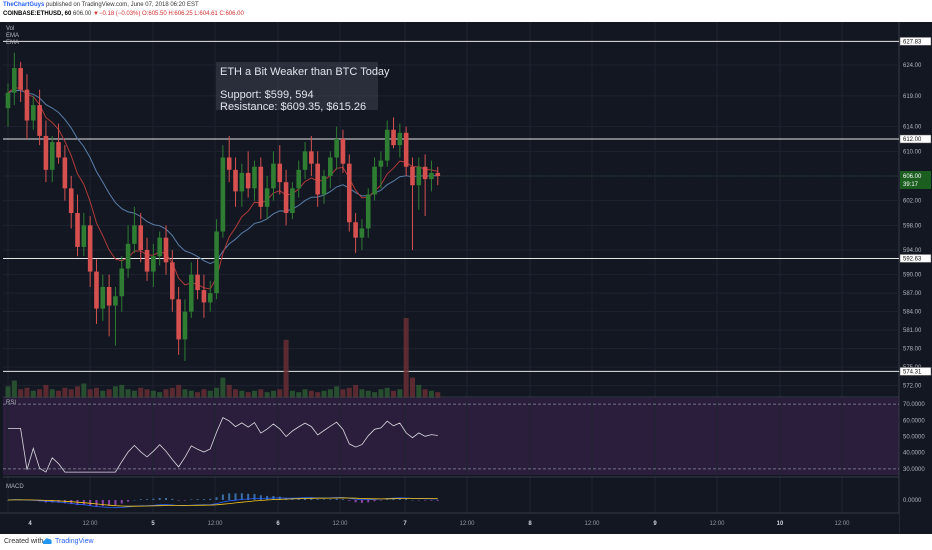  I want to click on symbol-label: COINBASE:ETHUSD, 60, so click(37, 14).